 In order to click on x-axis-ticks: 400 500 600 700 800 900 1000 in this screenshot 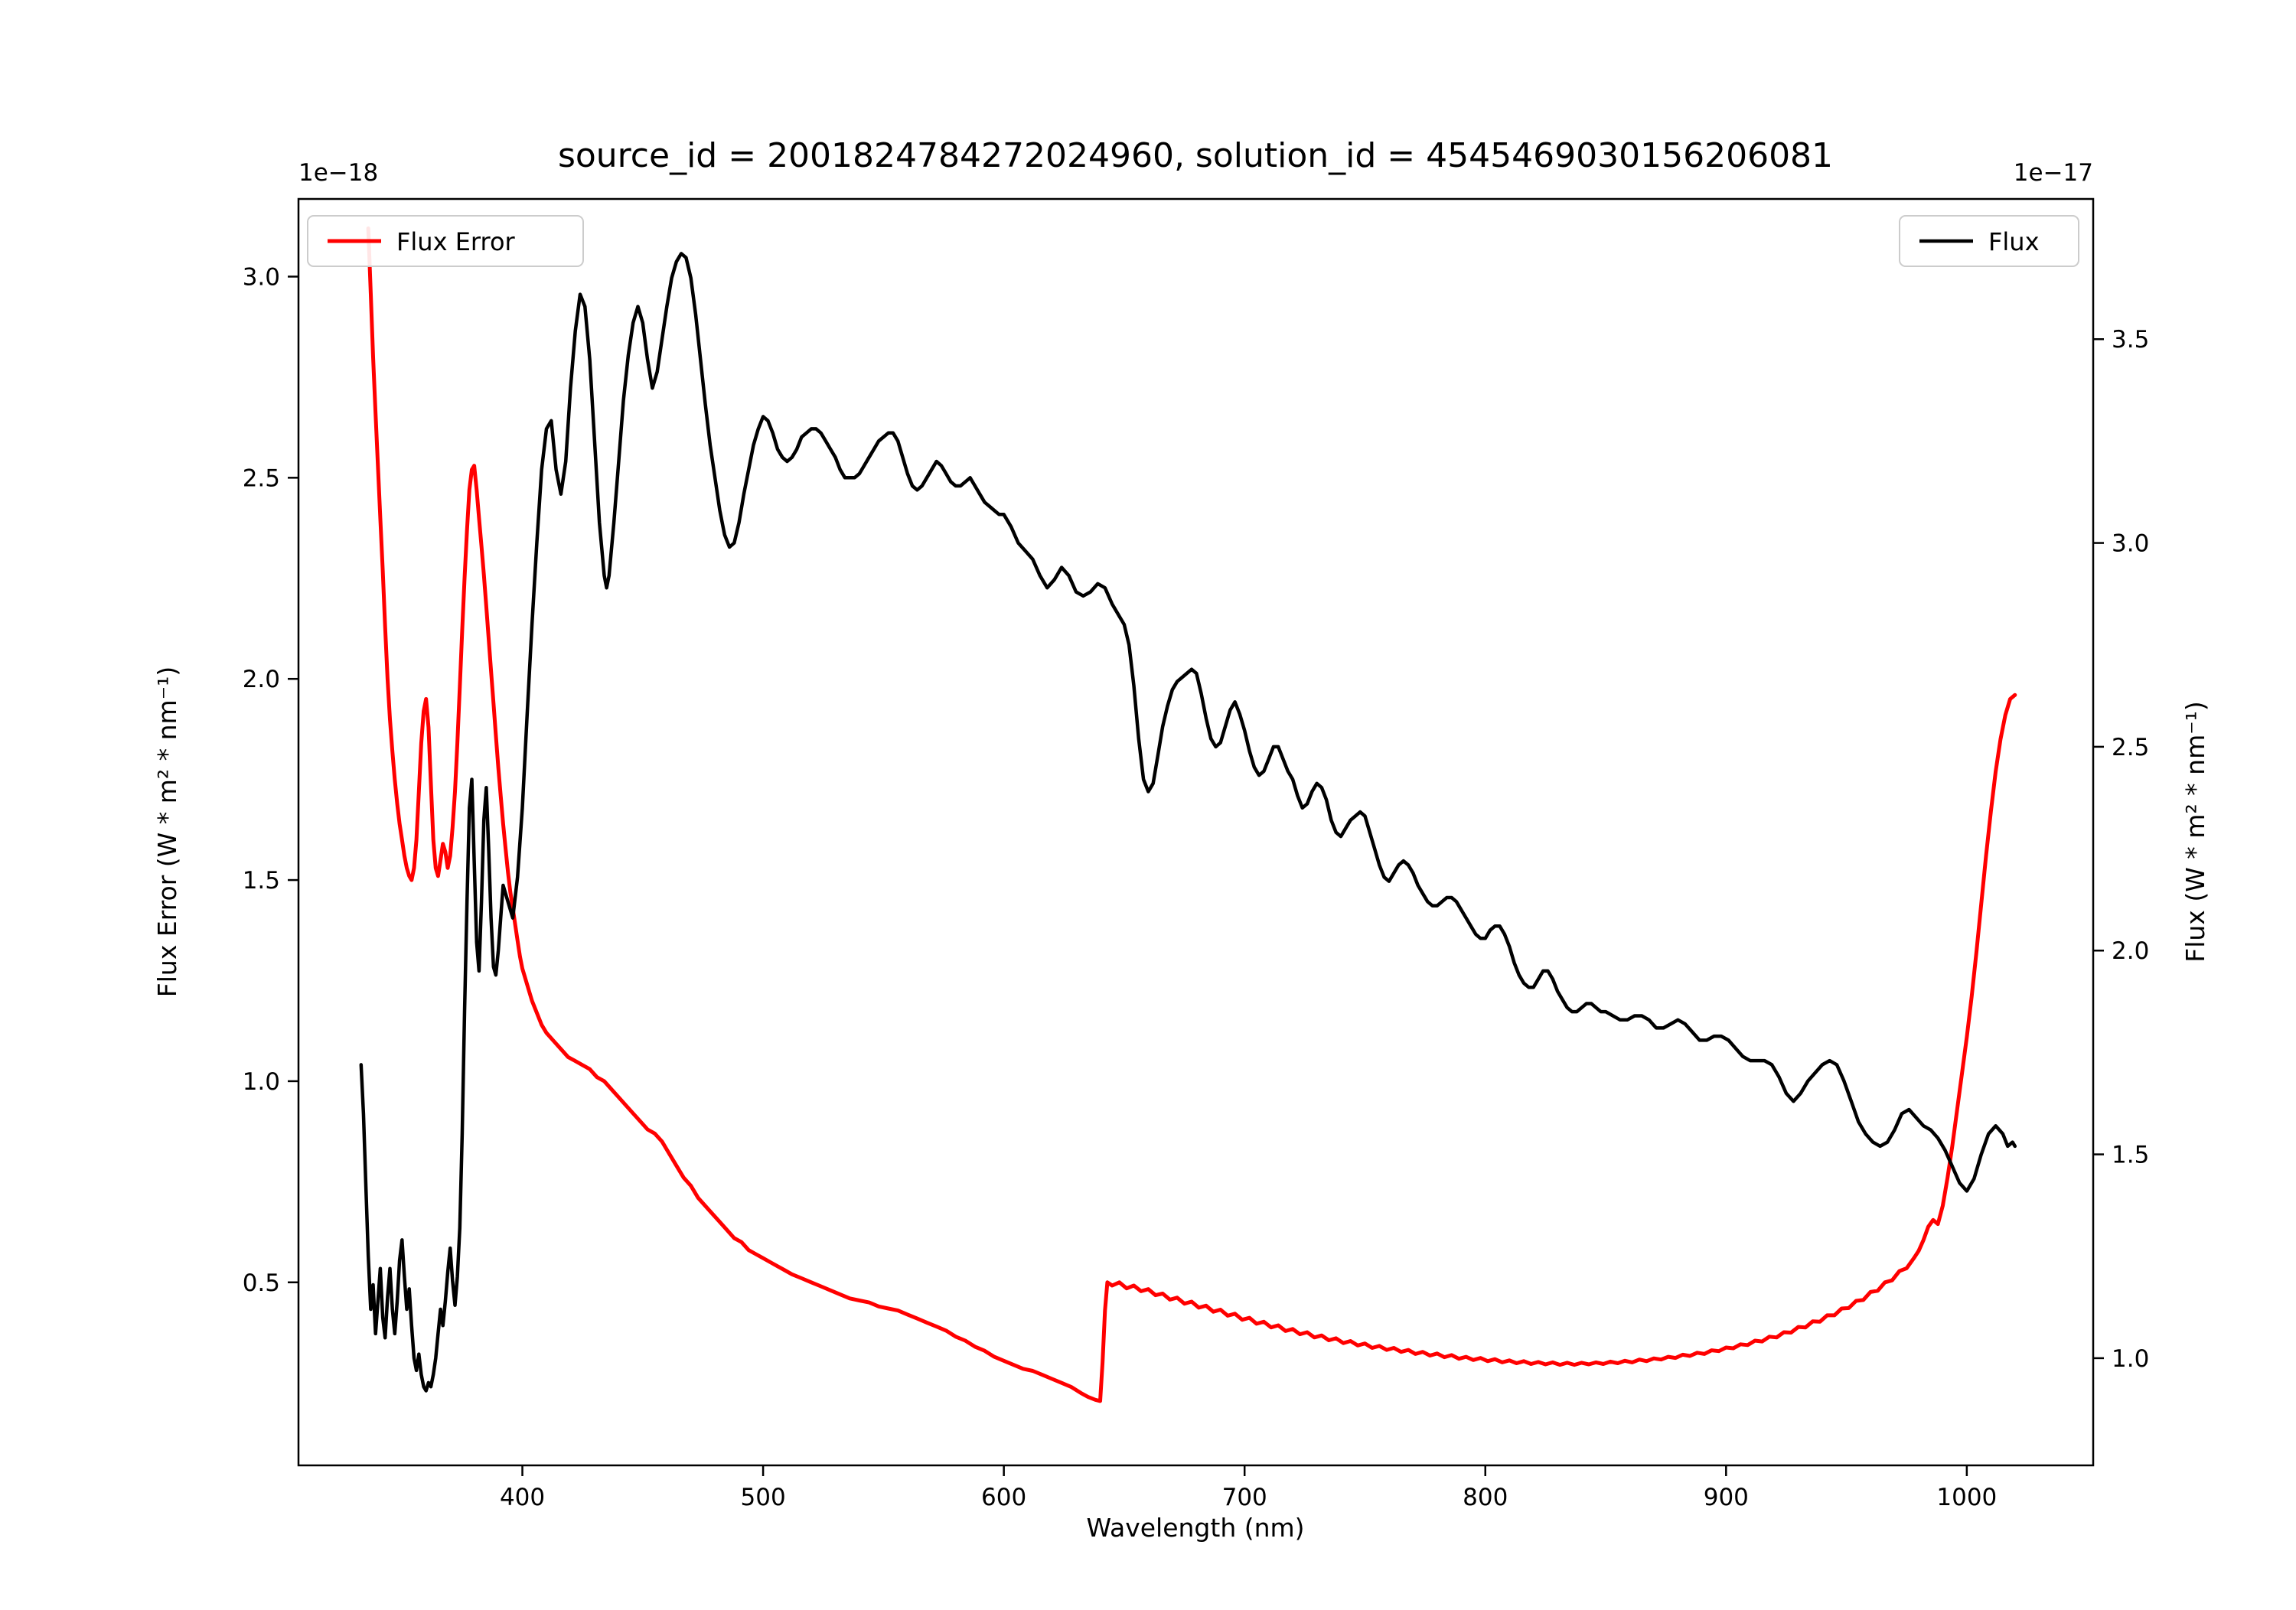, I will do `click(1248, 1488)`.